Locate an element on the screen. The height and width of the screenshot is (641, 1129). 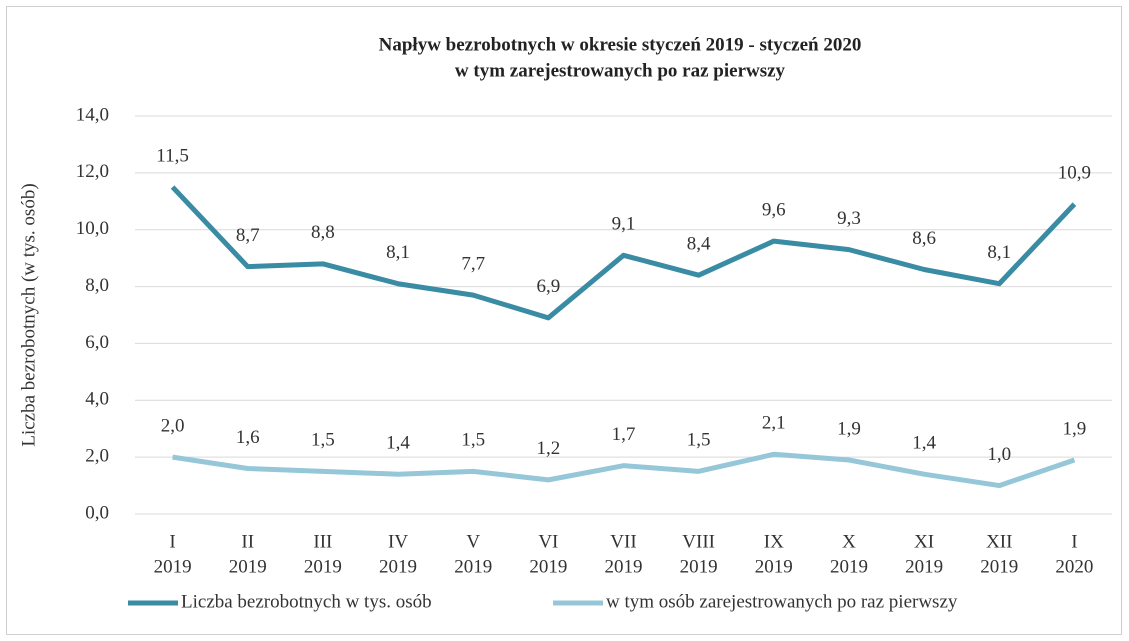
data-label: 2,0 is located at coordinates (173, 426).